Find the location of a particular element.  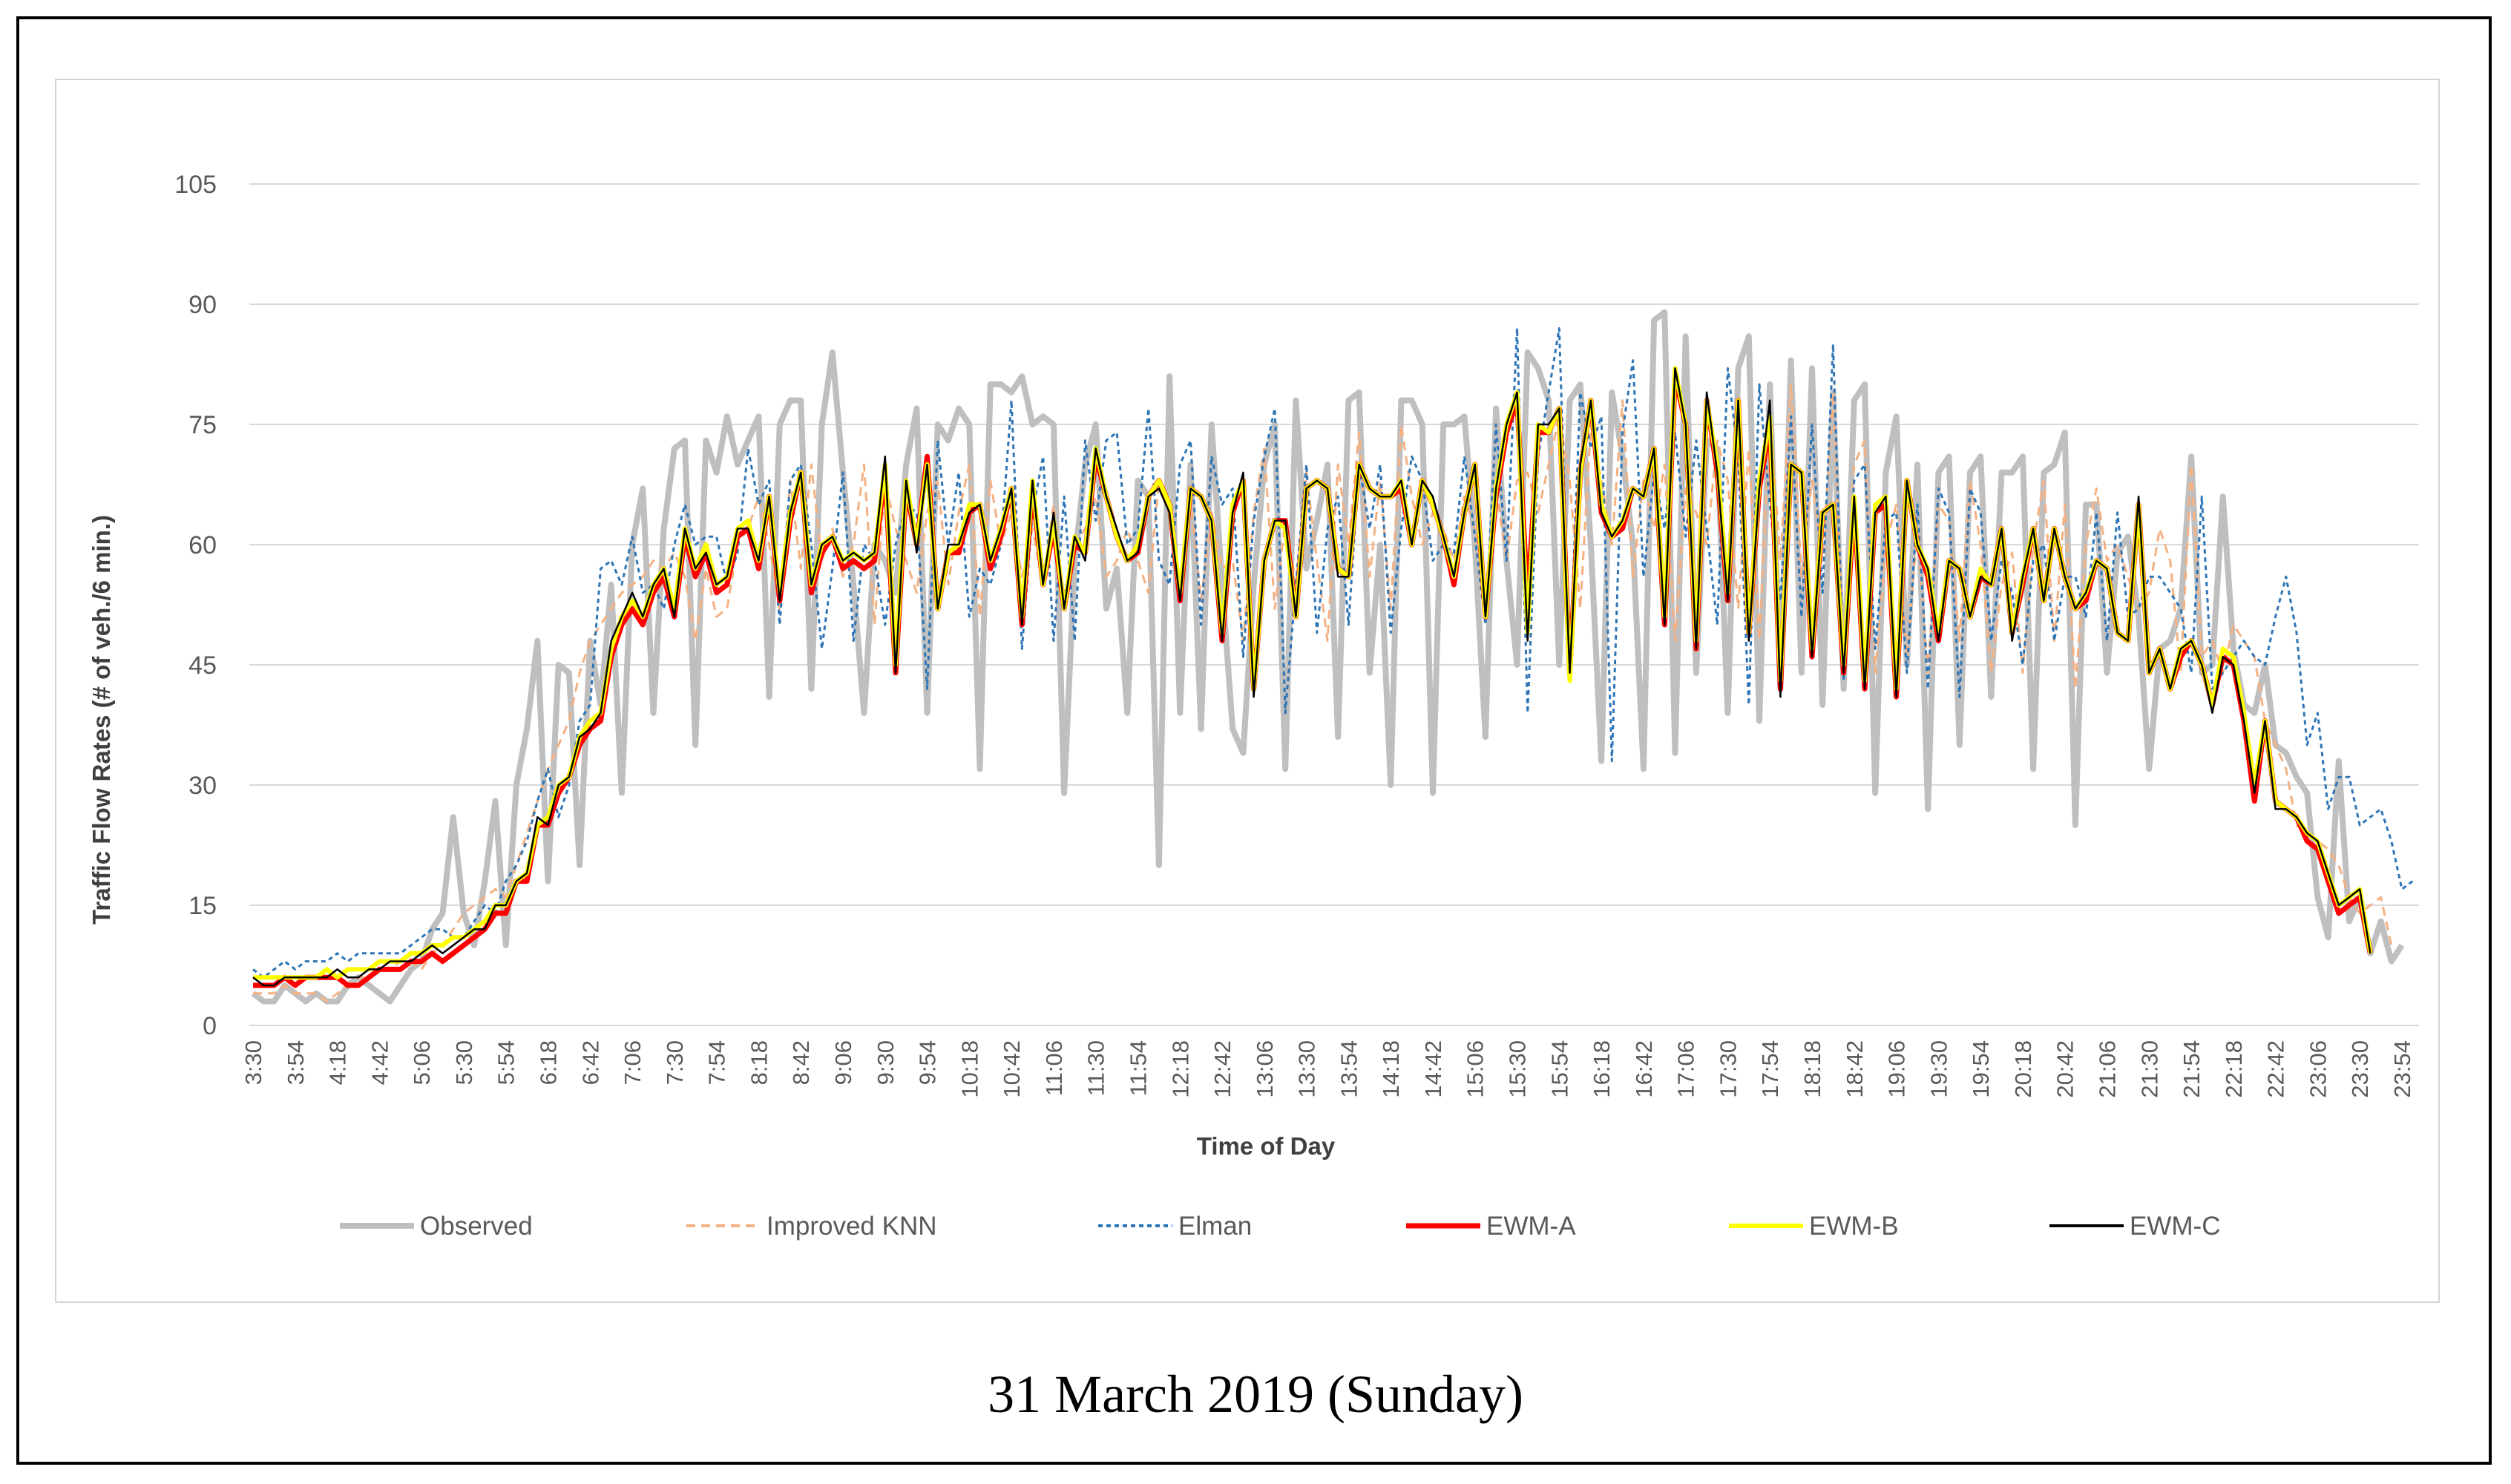

y-tick-label: 75 is located at coordinates (203, 425).